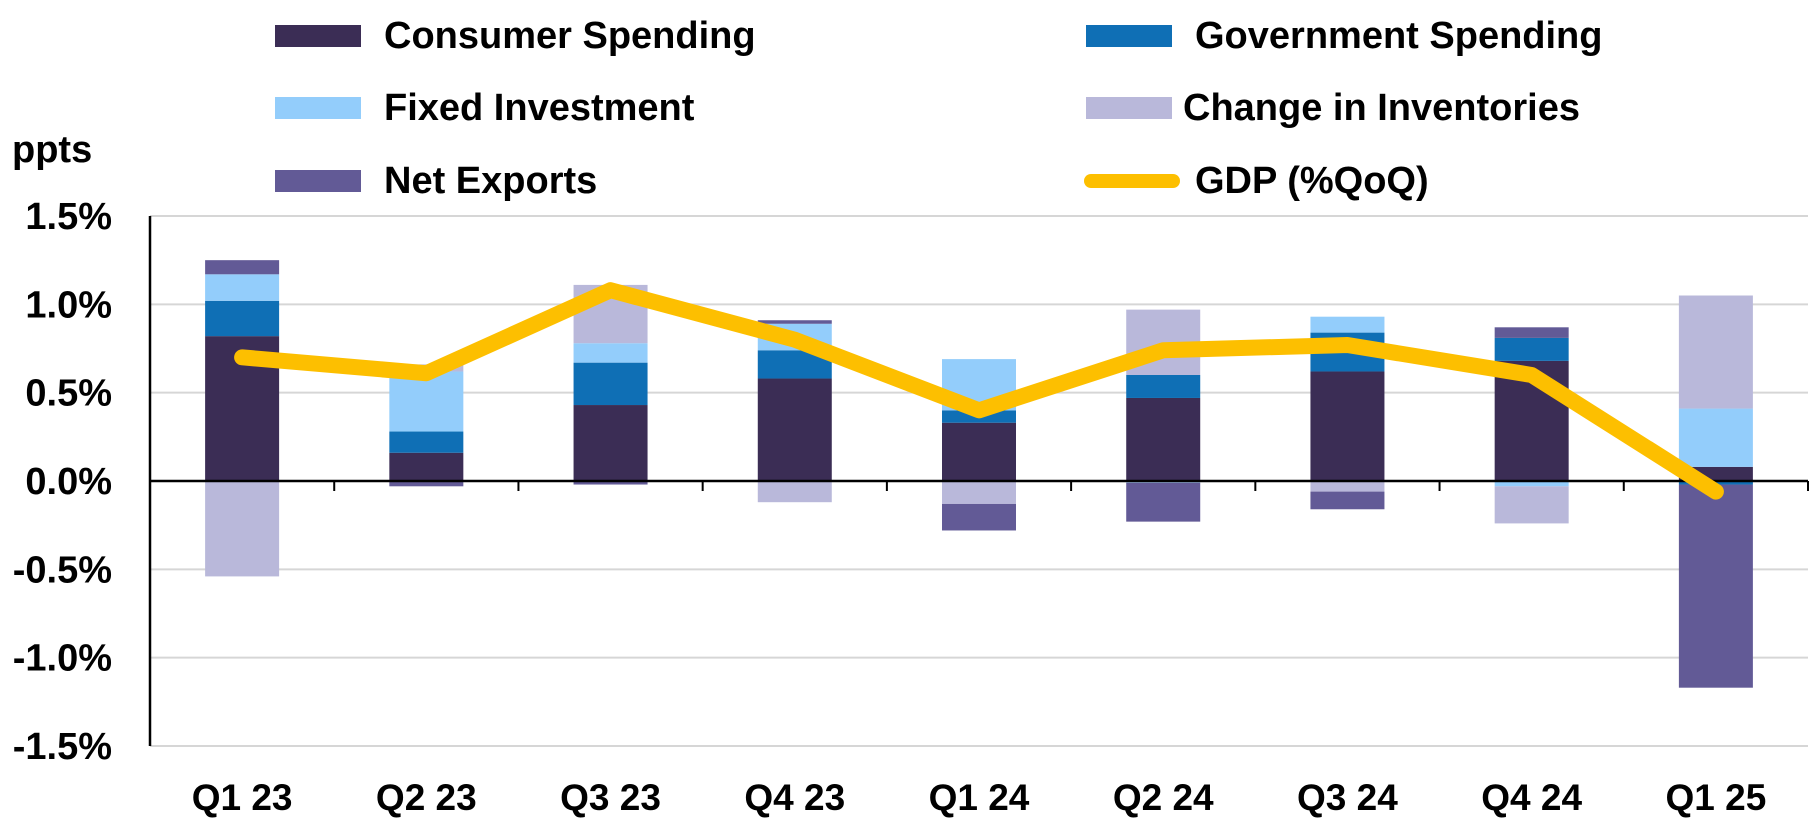 The width and height of the screenshot is (1815, 825). I want to click on y-tick-label: 1.5%, so click(68, 217).